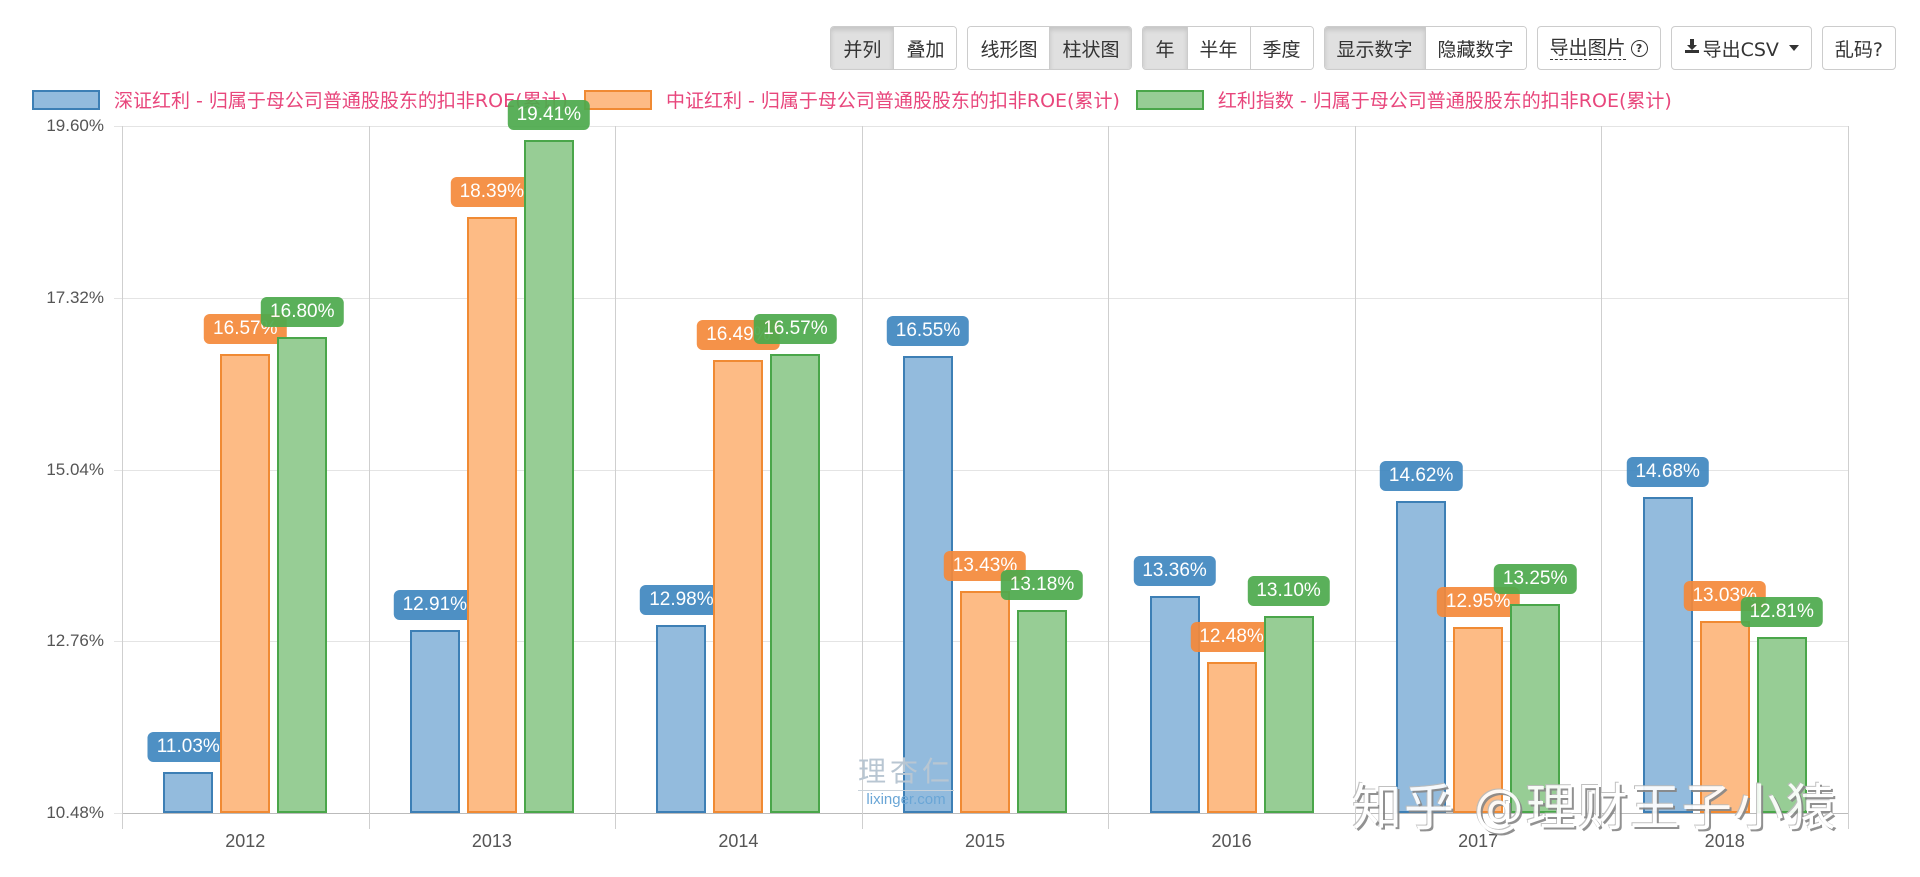  I want to click on x-axis-tick-label: 2014, so click(738, 841).